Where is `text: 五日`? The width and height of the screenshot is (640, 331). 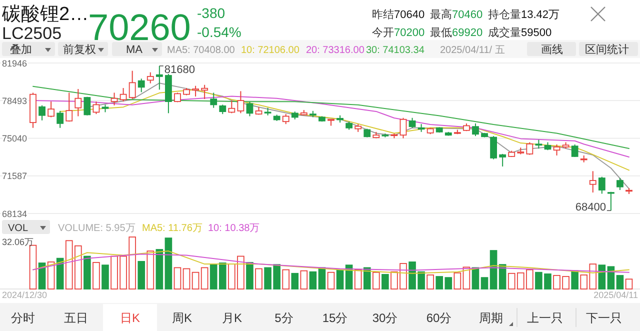 text: 五日 is located at coordinates (76, 318).